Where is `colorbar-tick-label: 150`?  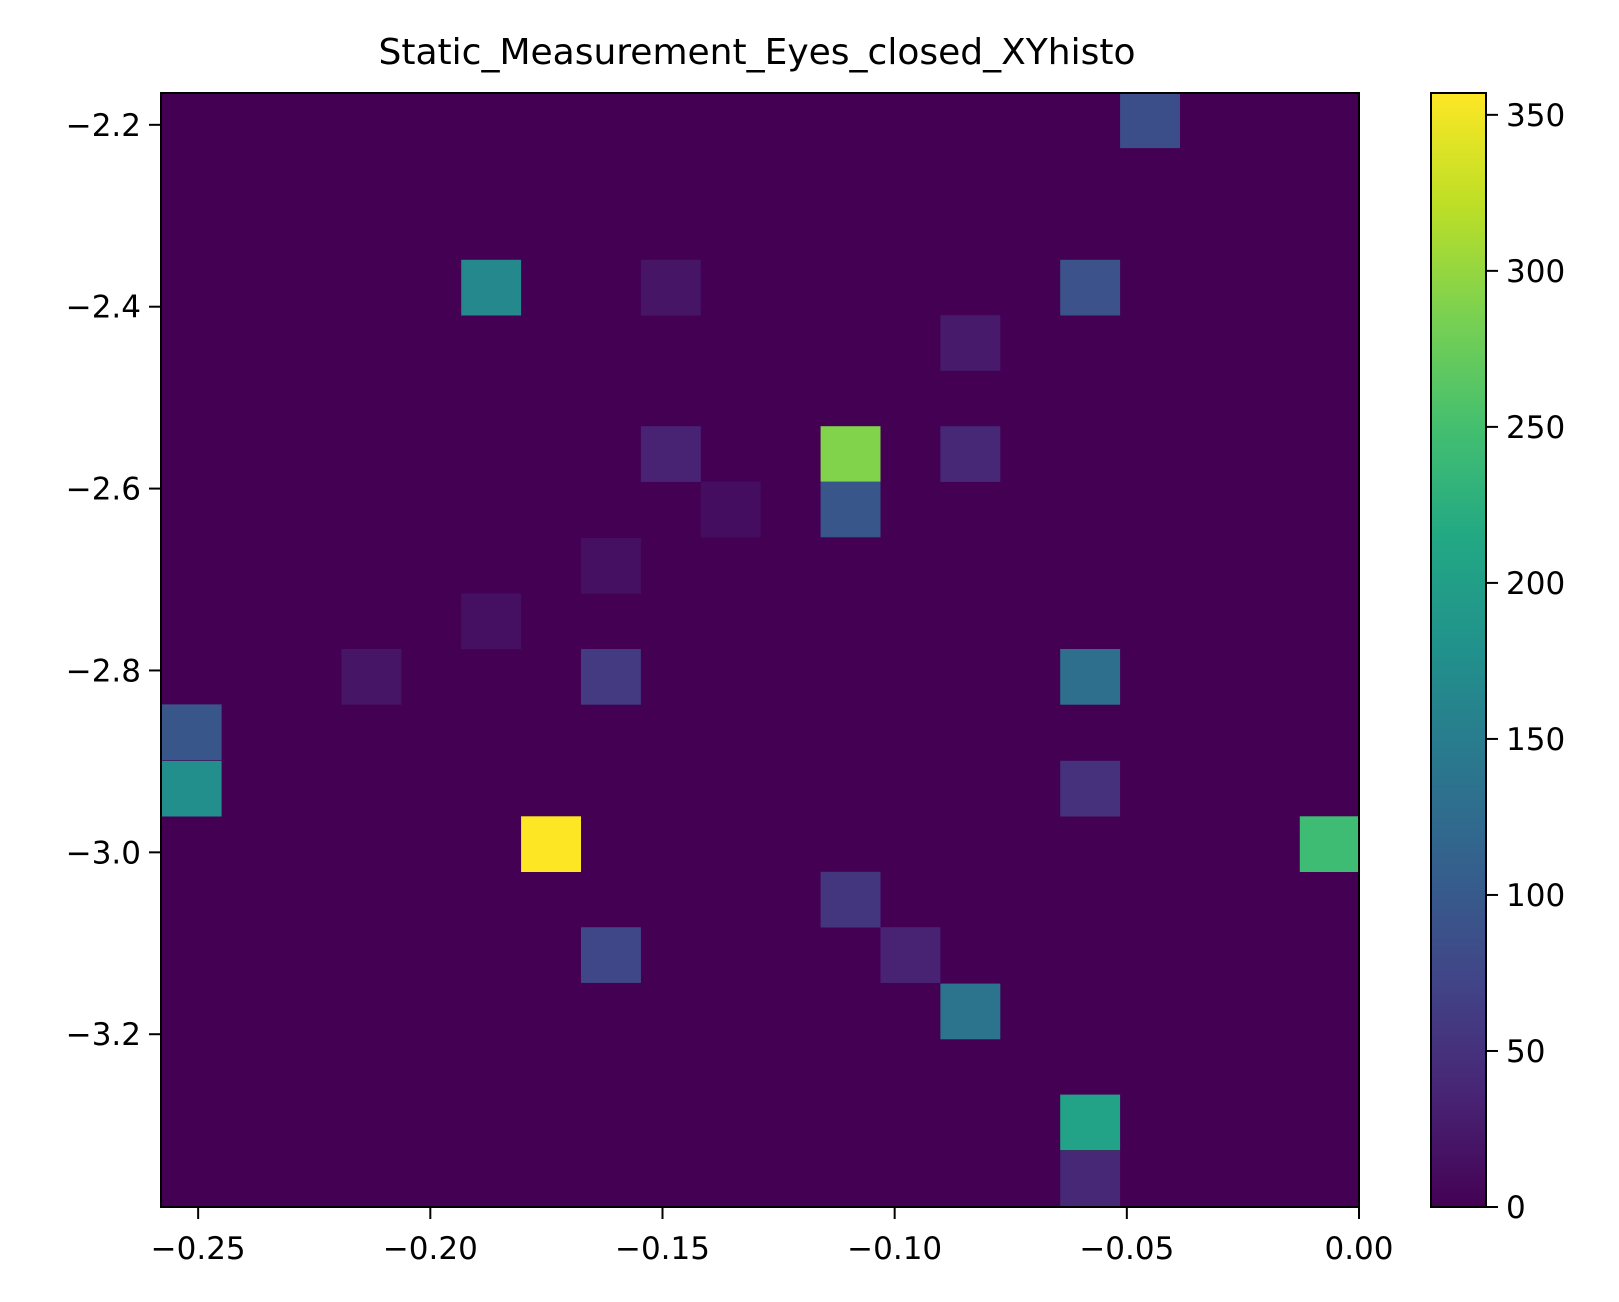
colorbar-tick-label: 150 is located at coordinates (1535, 740).